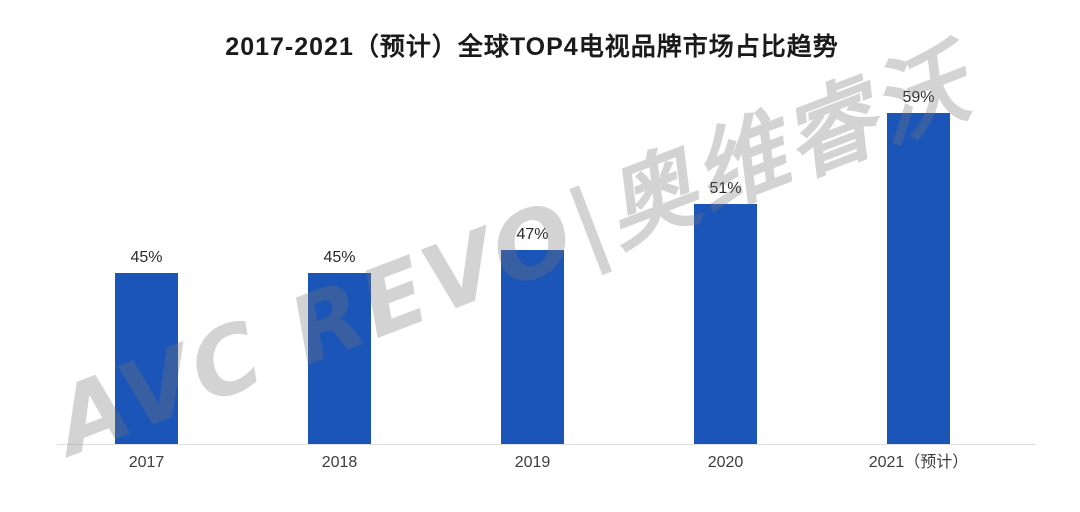  I want to click on x-axis-label: 2021（预计）, so click(918, 462).